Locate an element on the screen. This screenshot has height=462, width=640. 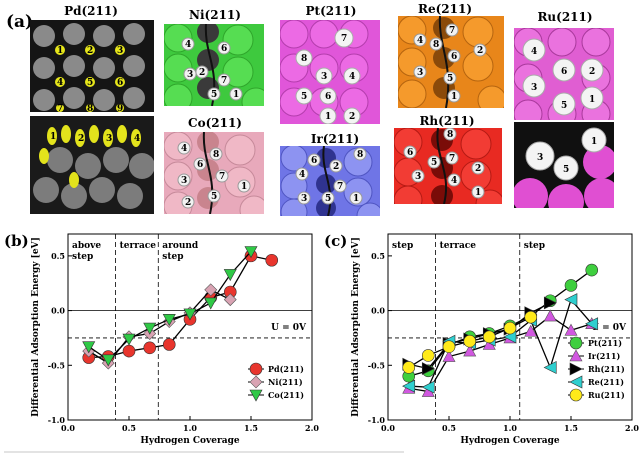
rh-site-number: 2 is located at coordinates (478, 169).